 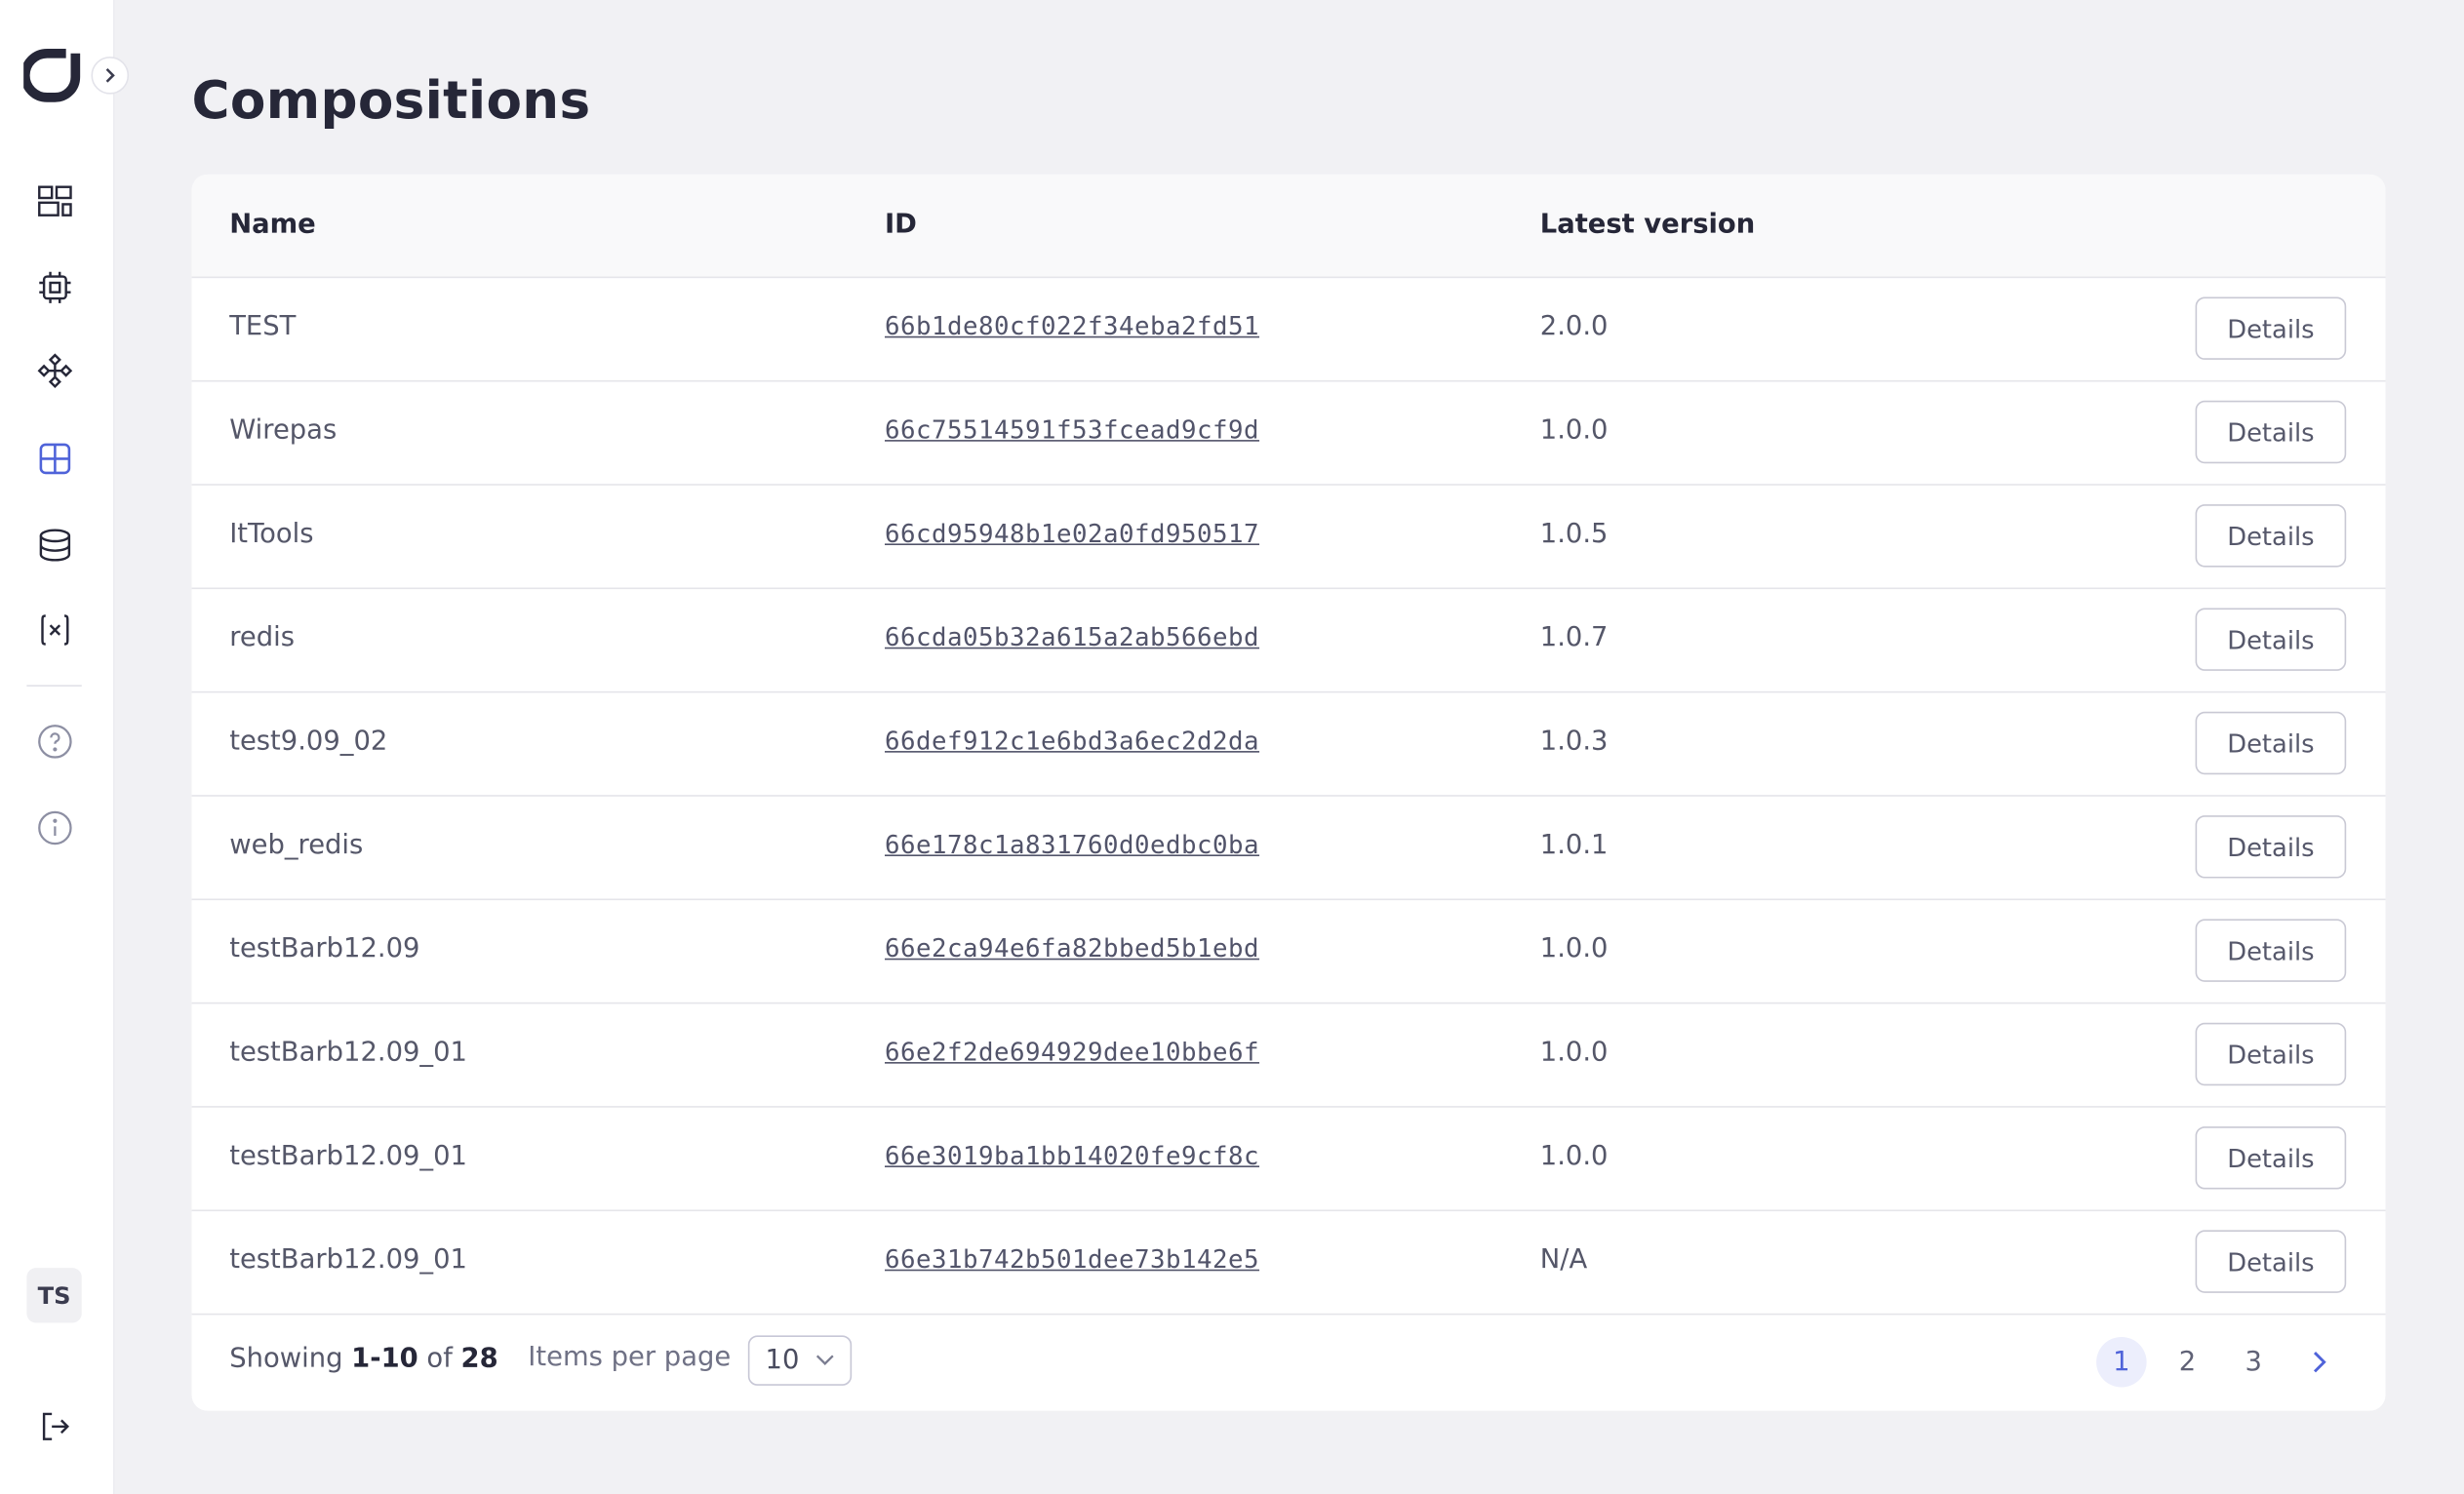 I want to click on items-per-page-select: 10, so click(x=800, y=1360).